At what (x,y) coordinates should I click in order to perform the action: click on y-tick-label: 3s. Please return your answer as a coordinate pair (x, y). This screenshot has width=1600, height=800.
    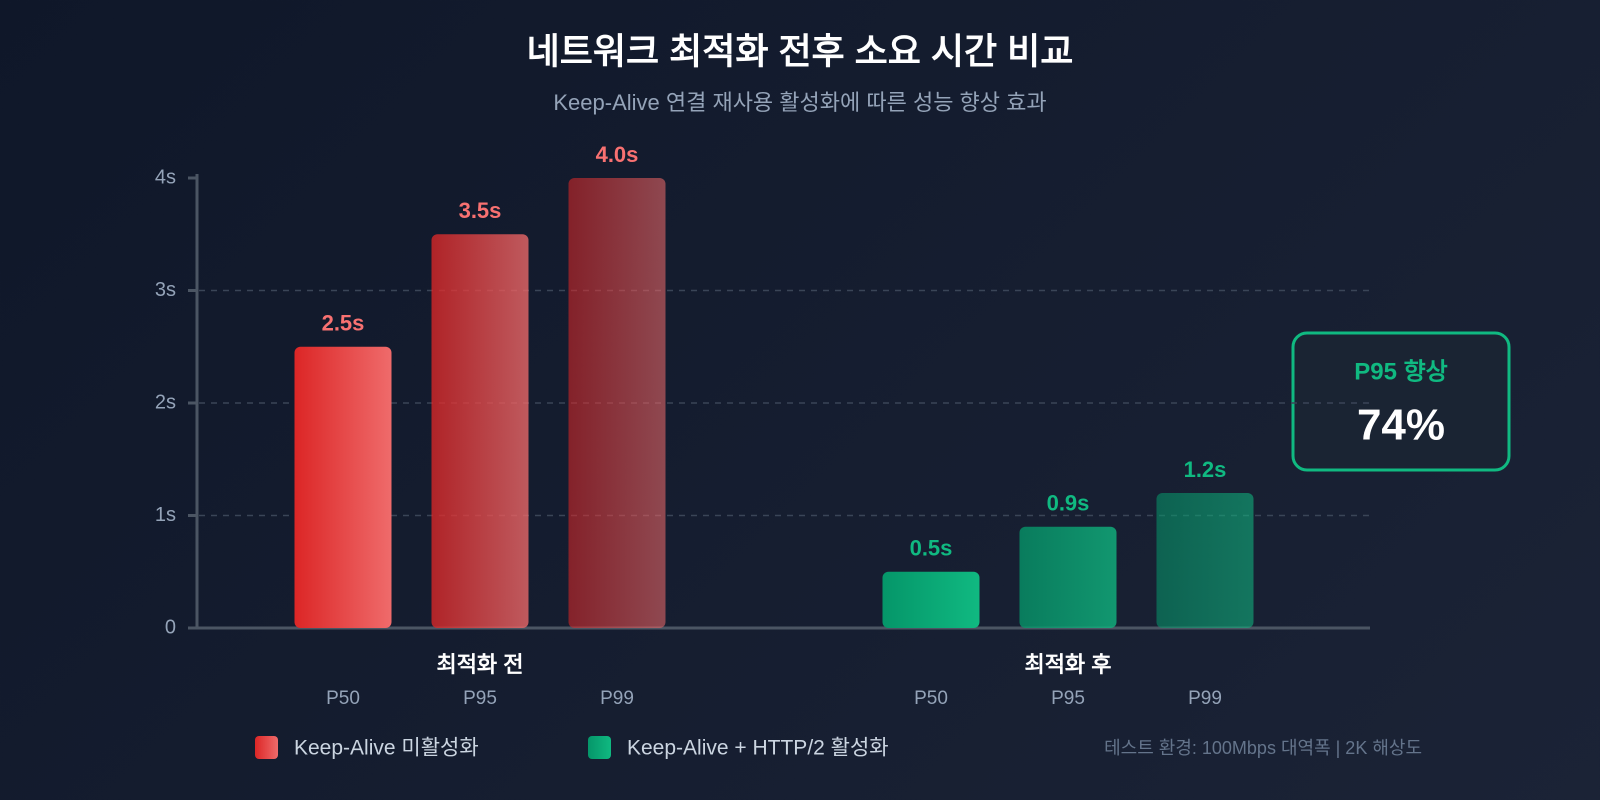
    Looking at the image, I should click on (165, 290).